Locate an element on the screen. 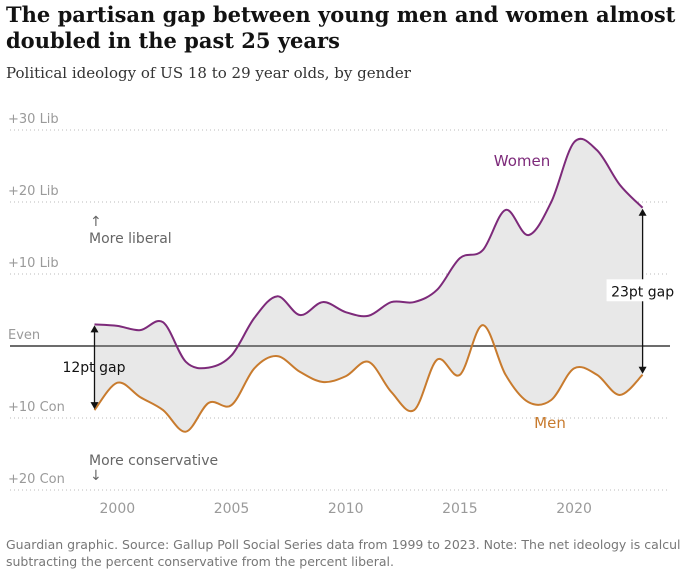 This screenshot has height=575, width=680. x-tick-label: 2005 is located at coordinates (232, 509).